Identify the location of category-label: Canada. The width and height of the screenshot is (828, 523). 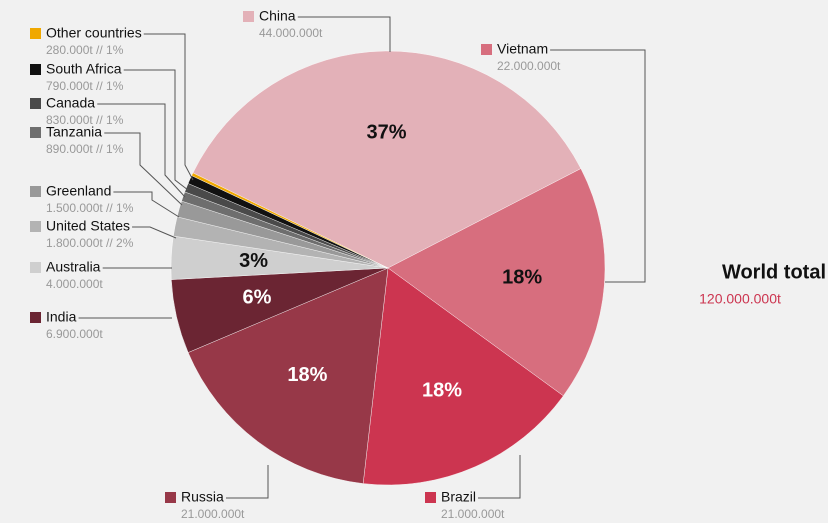
(70, 103).